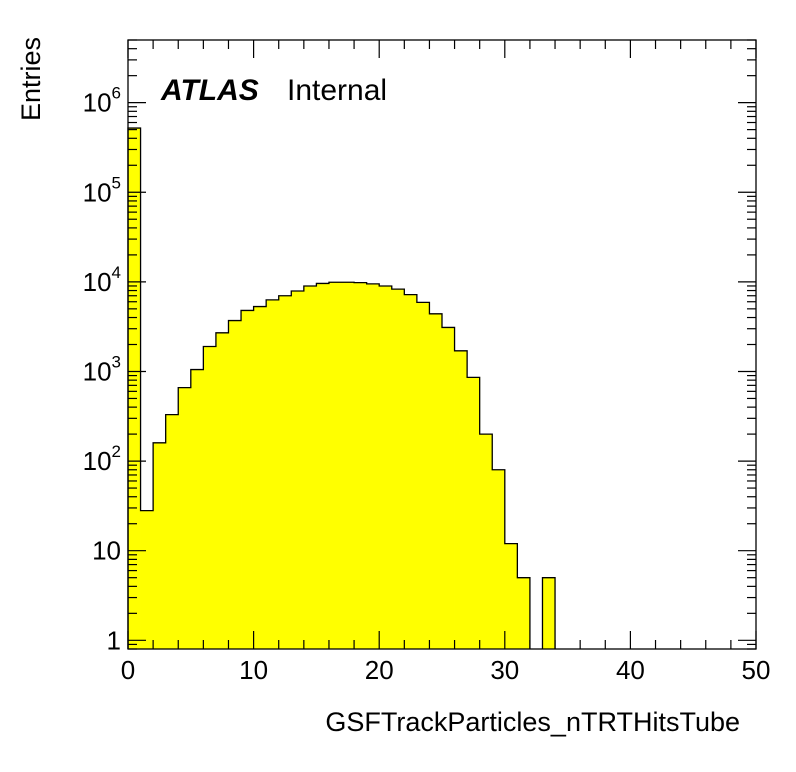 The width and height of the screenshot is (796, 772). What do you see at coordinates (379, 670) in the screenshot?
I see `x-tick-label: 20` at bounding box center [379, 670].